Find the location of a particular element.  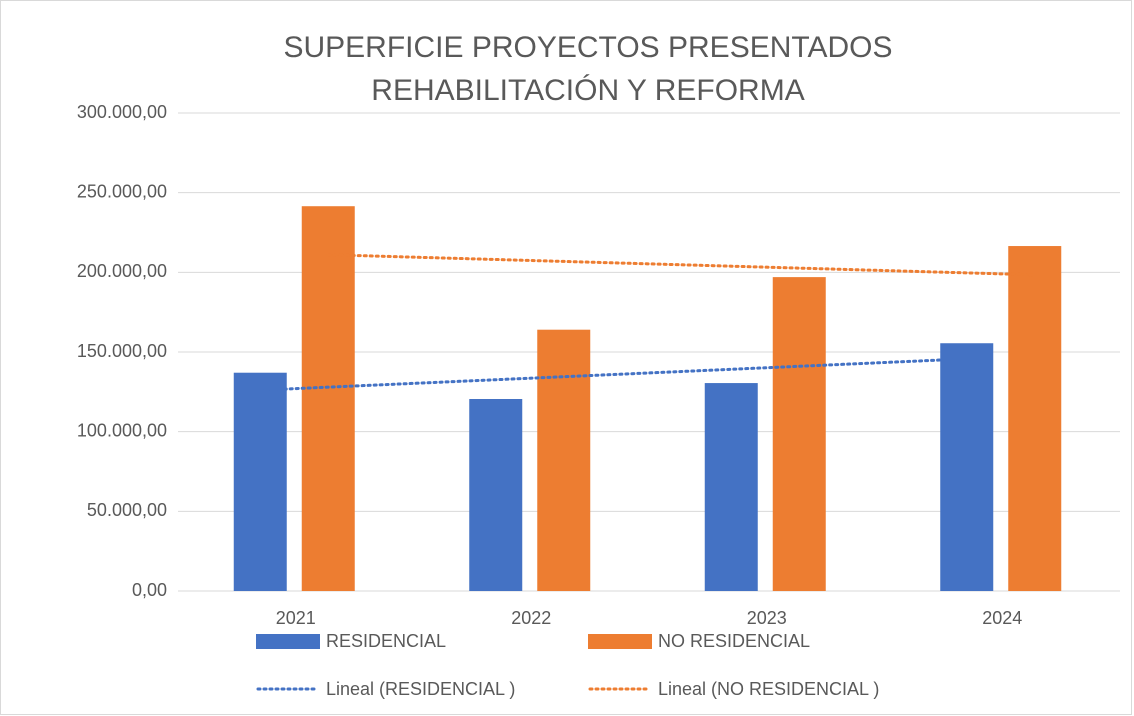

x-tick-label: 2024 is located at coordinates (1002, 618).